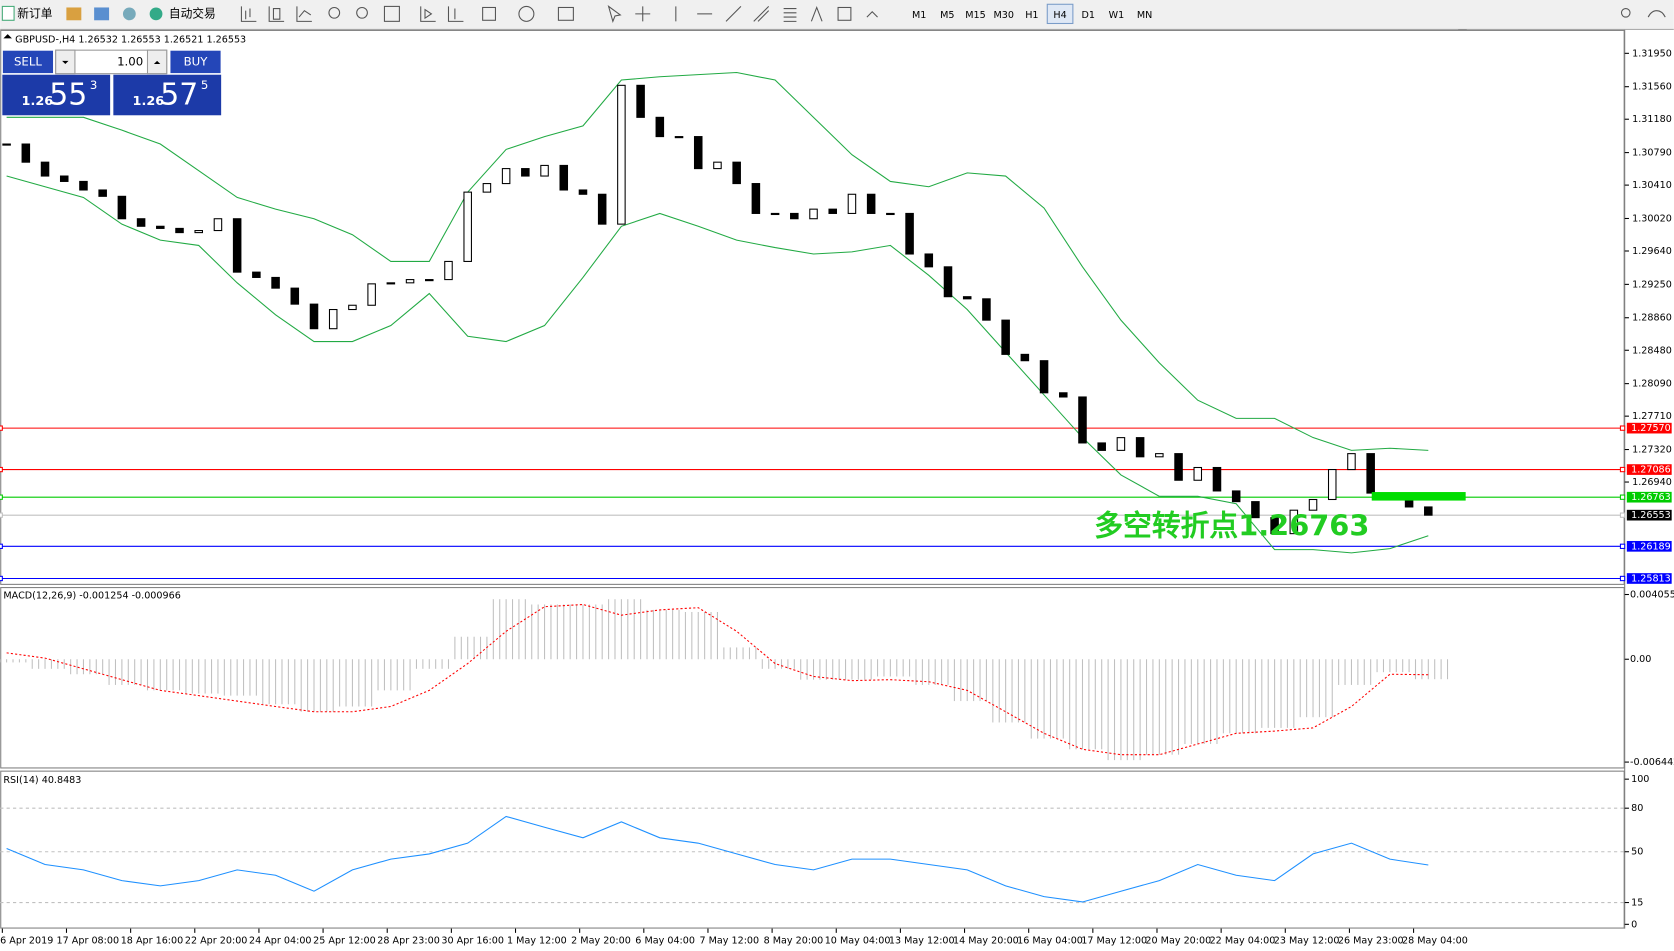  Describe the element at coordinates (38, 101) in the screenshot. I see `bid-prefix: 1.26` at that location.